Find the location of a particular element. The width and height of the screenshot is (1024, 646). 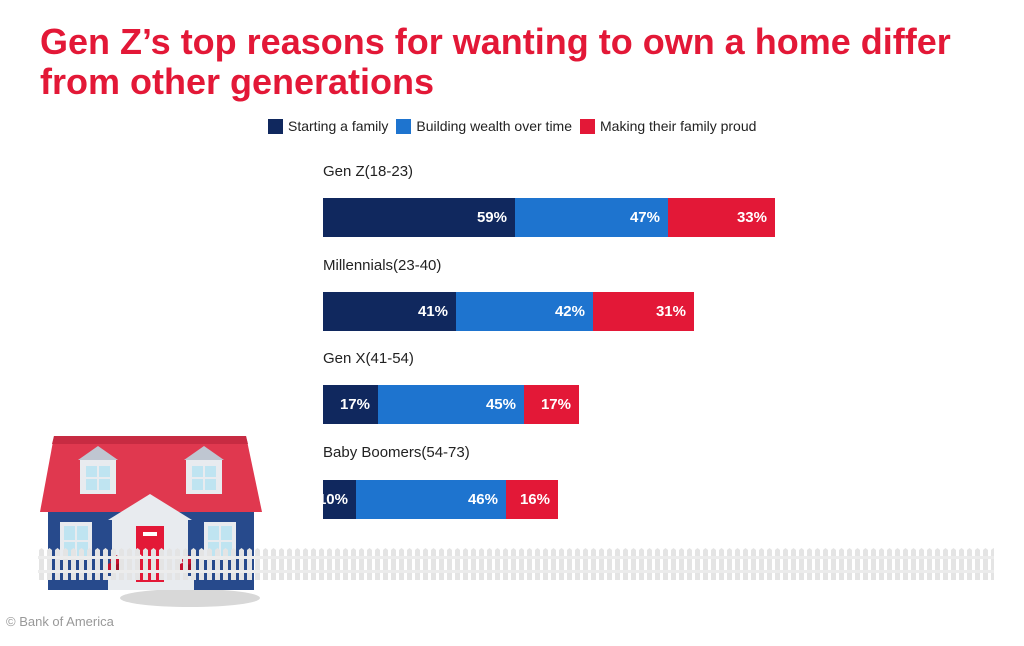

bar-segment: 10% is located at coordinates (337, 499).